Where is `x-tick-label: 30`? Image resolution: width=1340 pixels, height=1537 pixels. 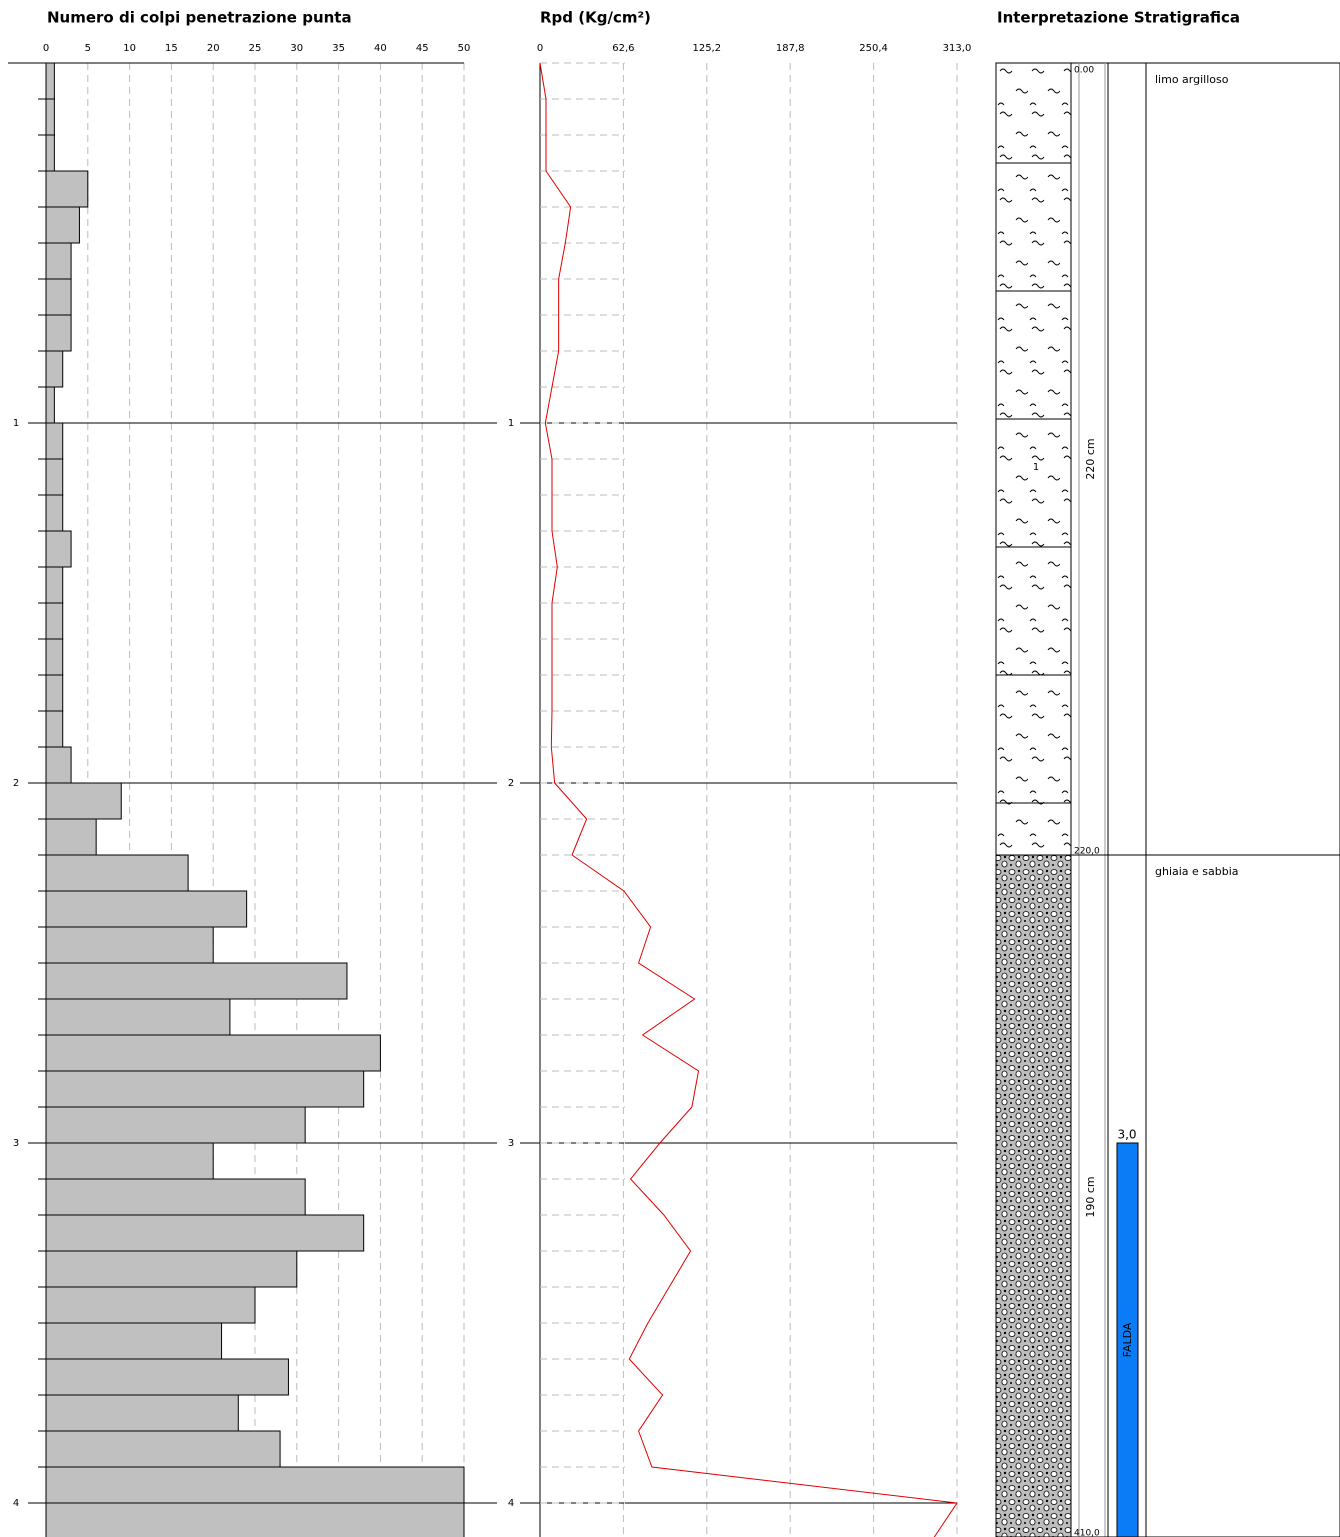
x-tick-label: 30 is located at coordinates (296, 48).